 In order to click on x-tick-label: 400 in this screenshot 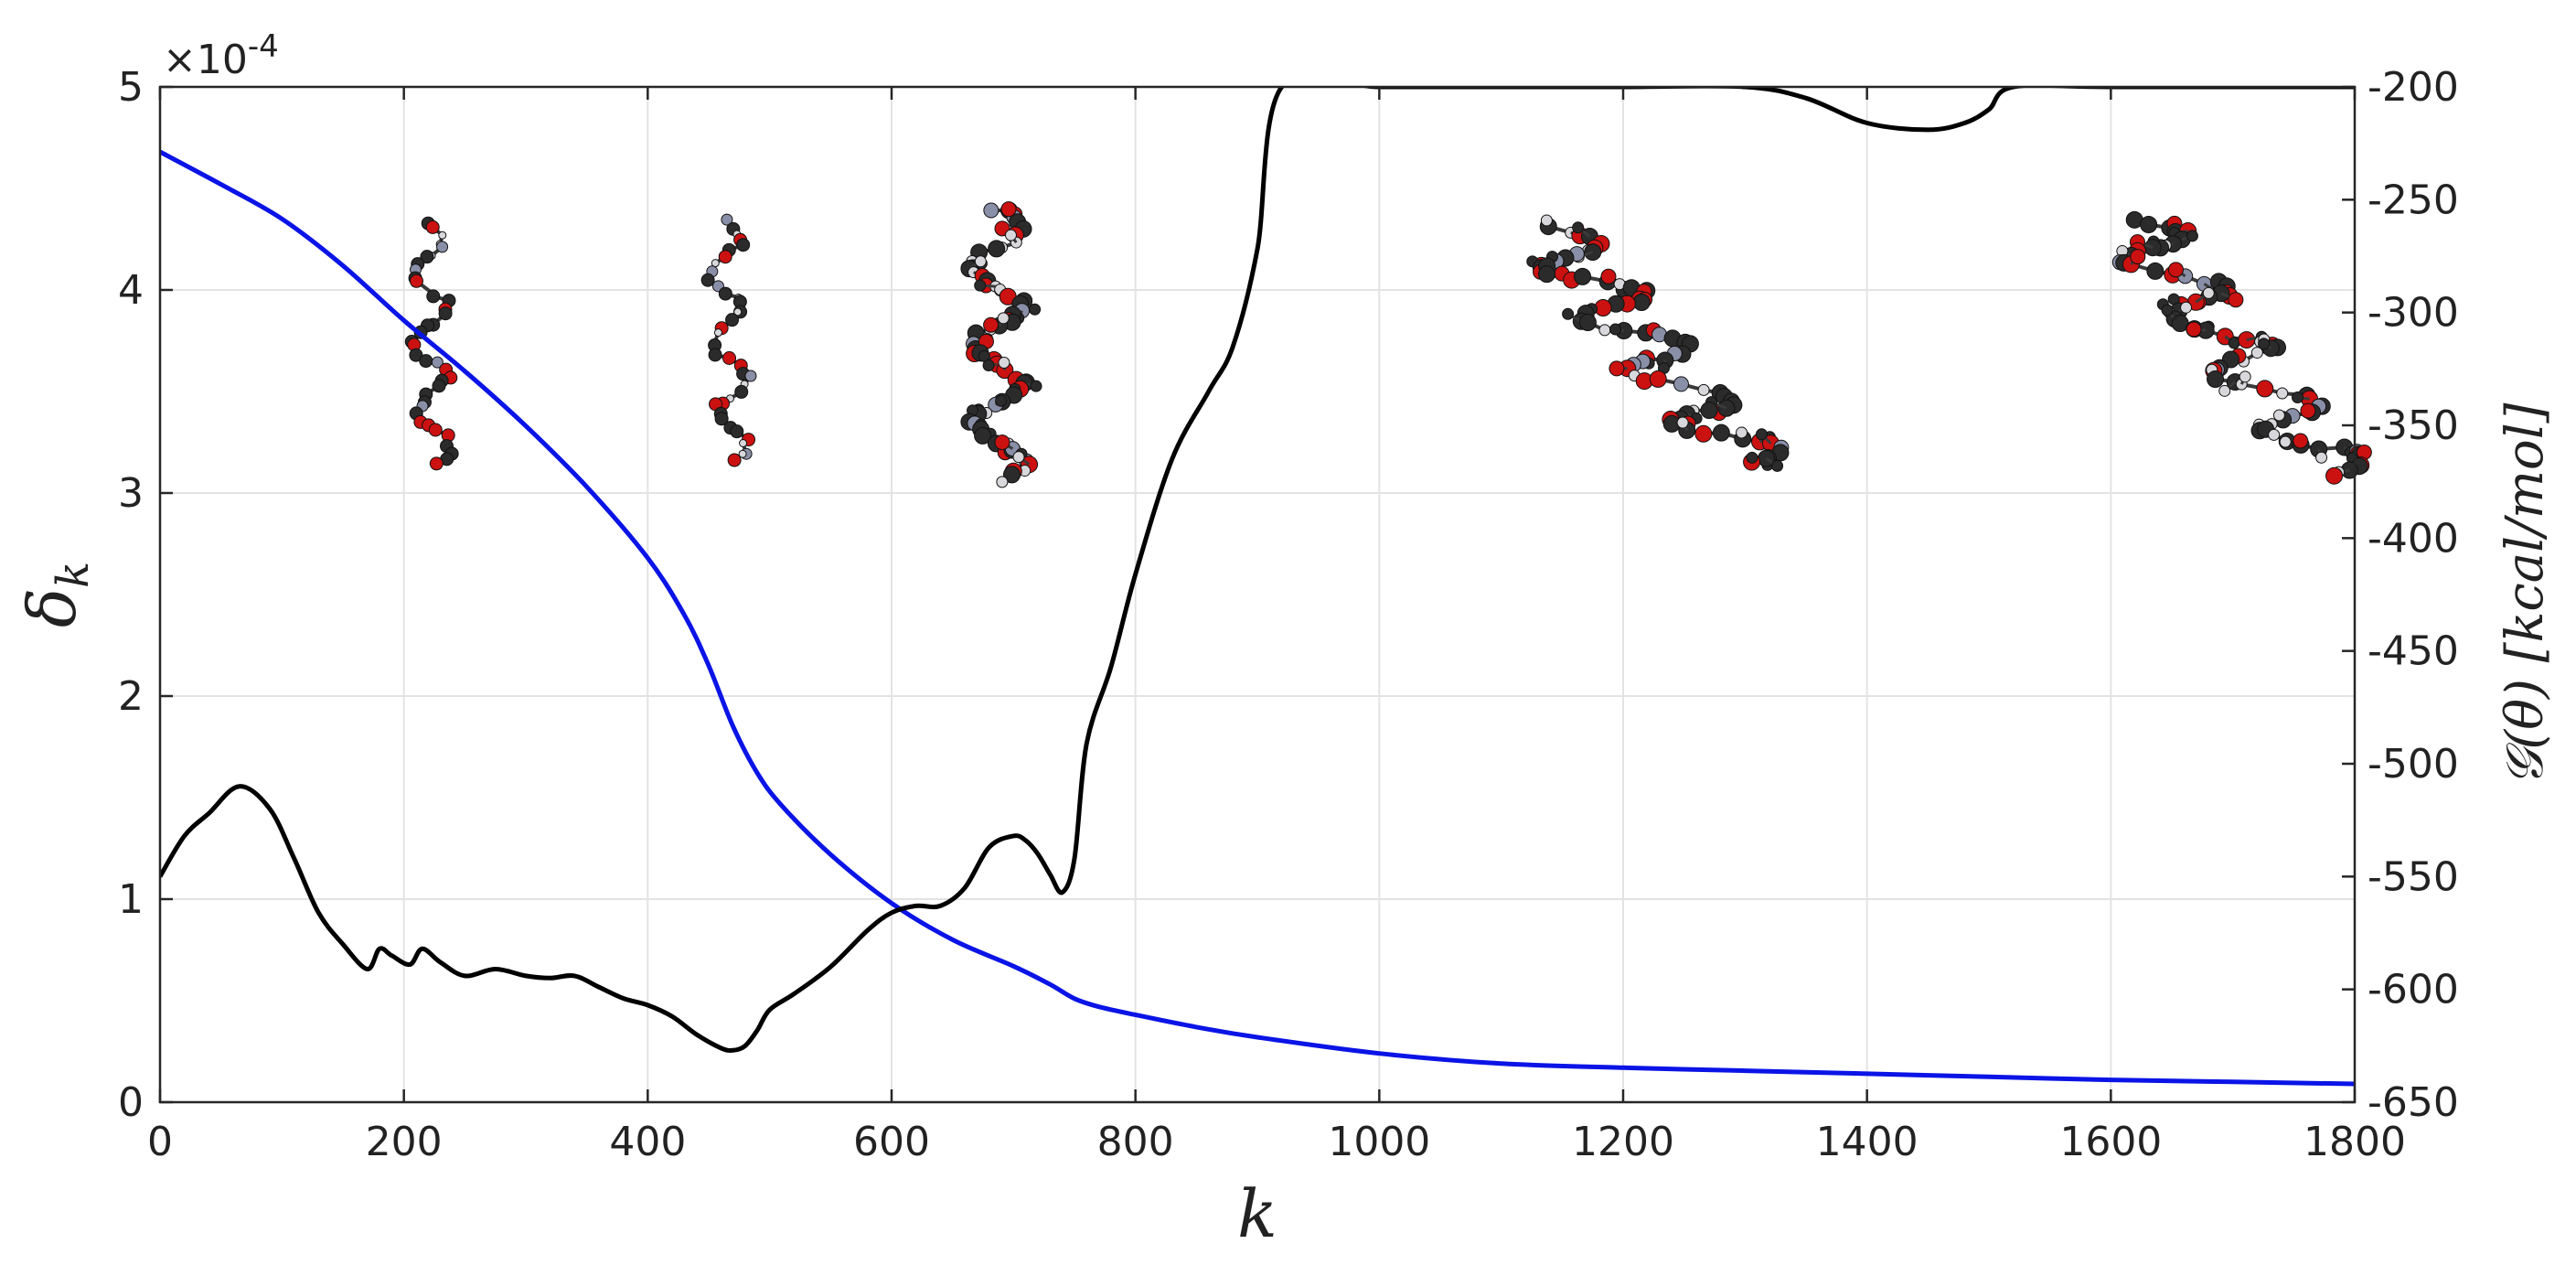, I will do `click(647, 1142)`.